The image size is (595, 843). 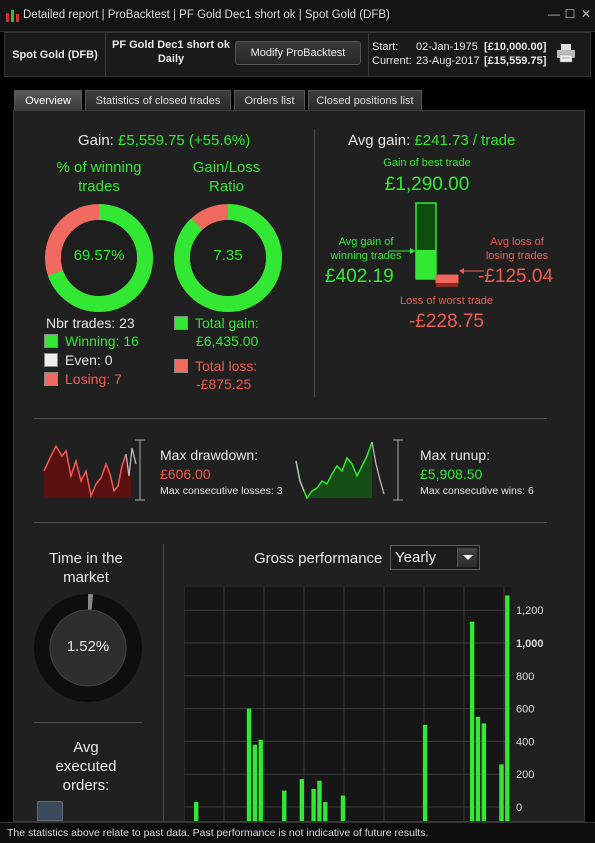 I want to click on period-select: Yearly, so click(x=435, y=557).